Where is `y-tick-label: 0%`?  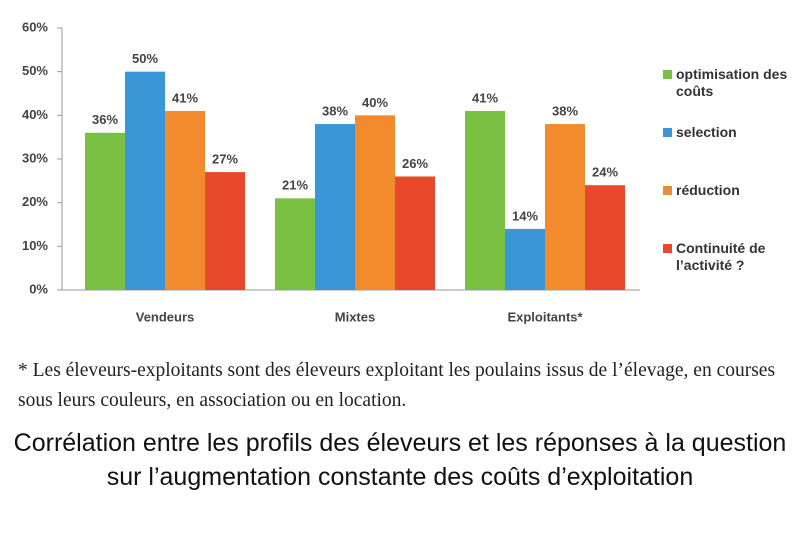 y-tick-label: 0% is located at coordinates (38, 288).